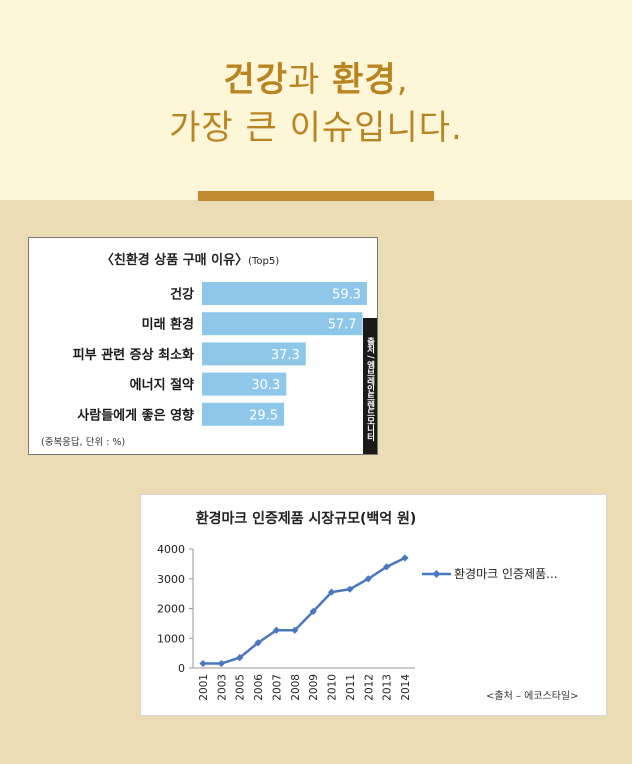 The height and width of the screenshot is (764, 632). I want to click on x-tick-label: 2011, so click(351, 687).